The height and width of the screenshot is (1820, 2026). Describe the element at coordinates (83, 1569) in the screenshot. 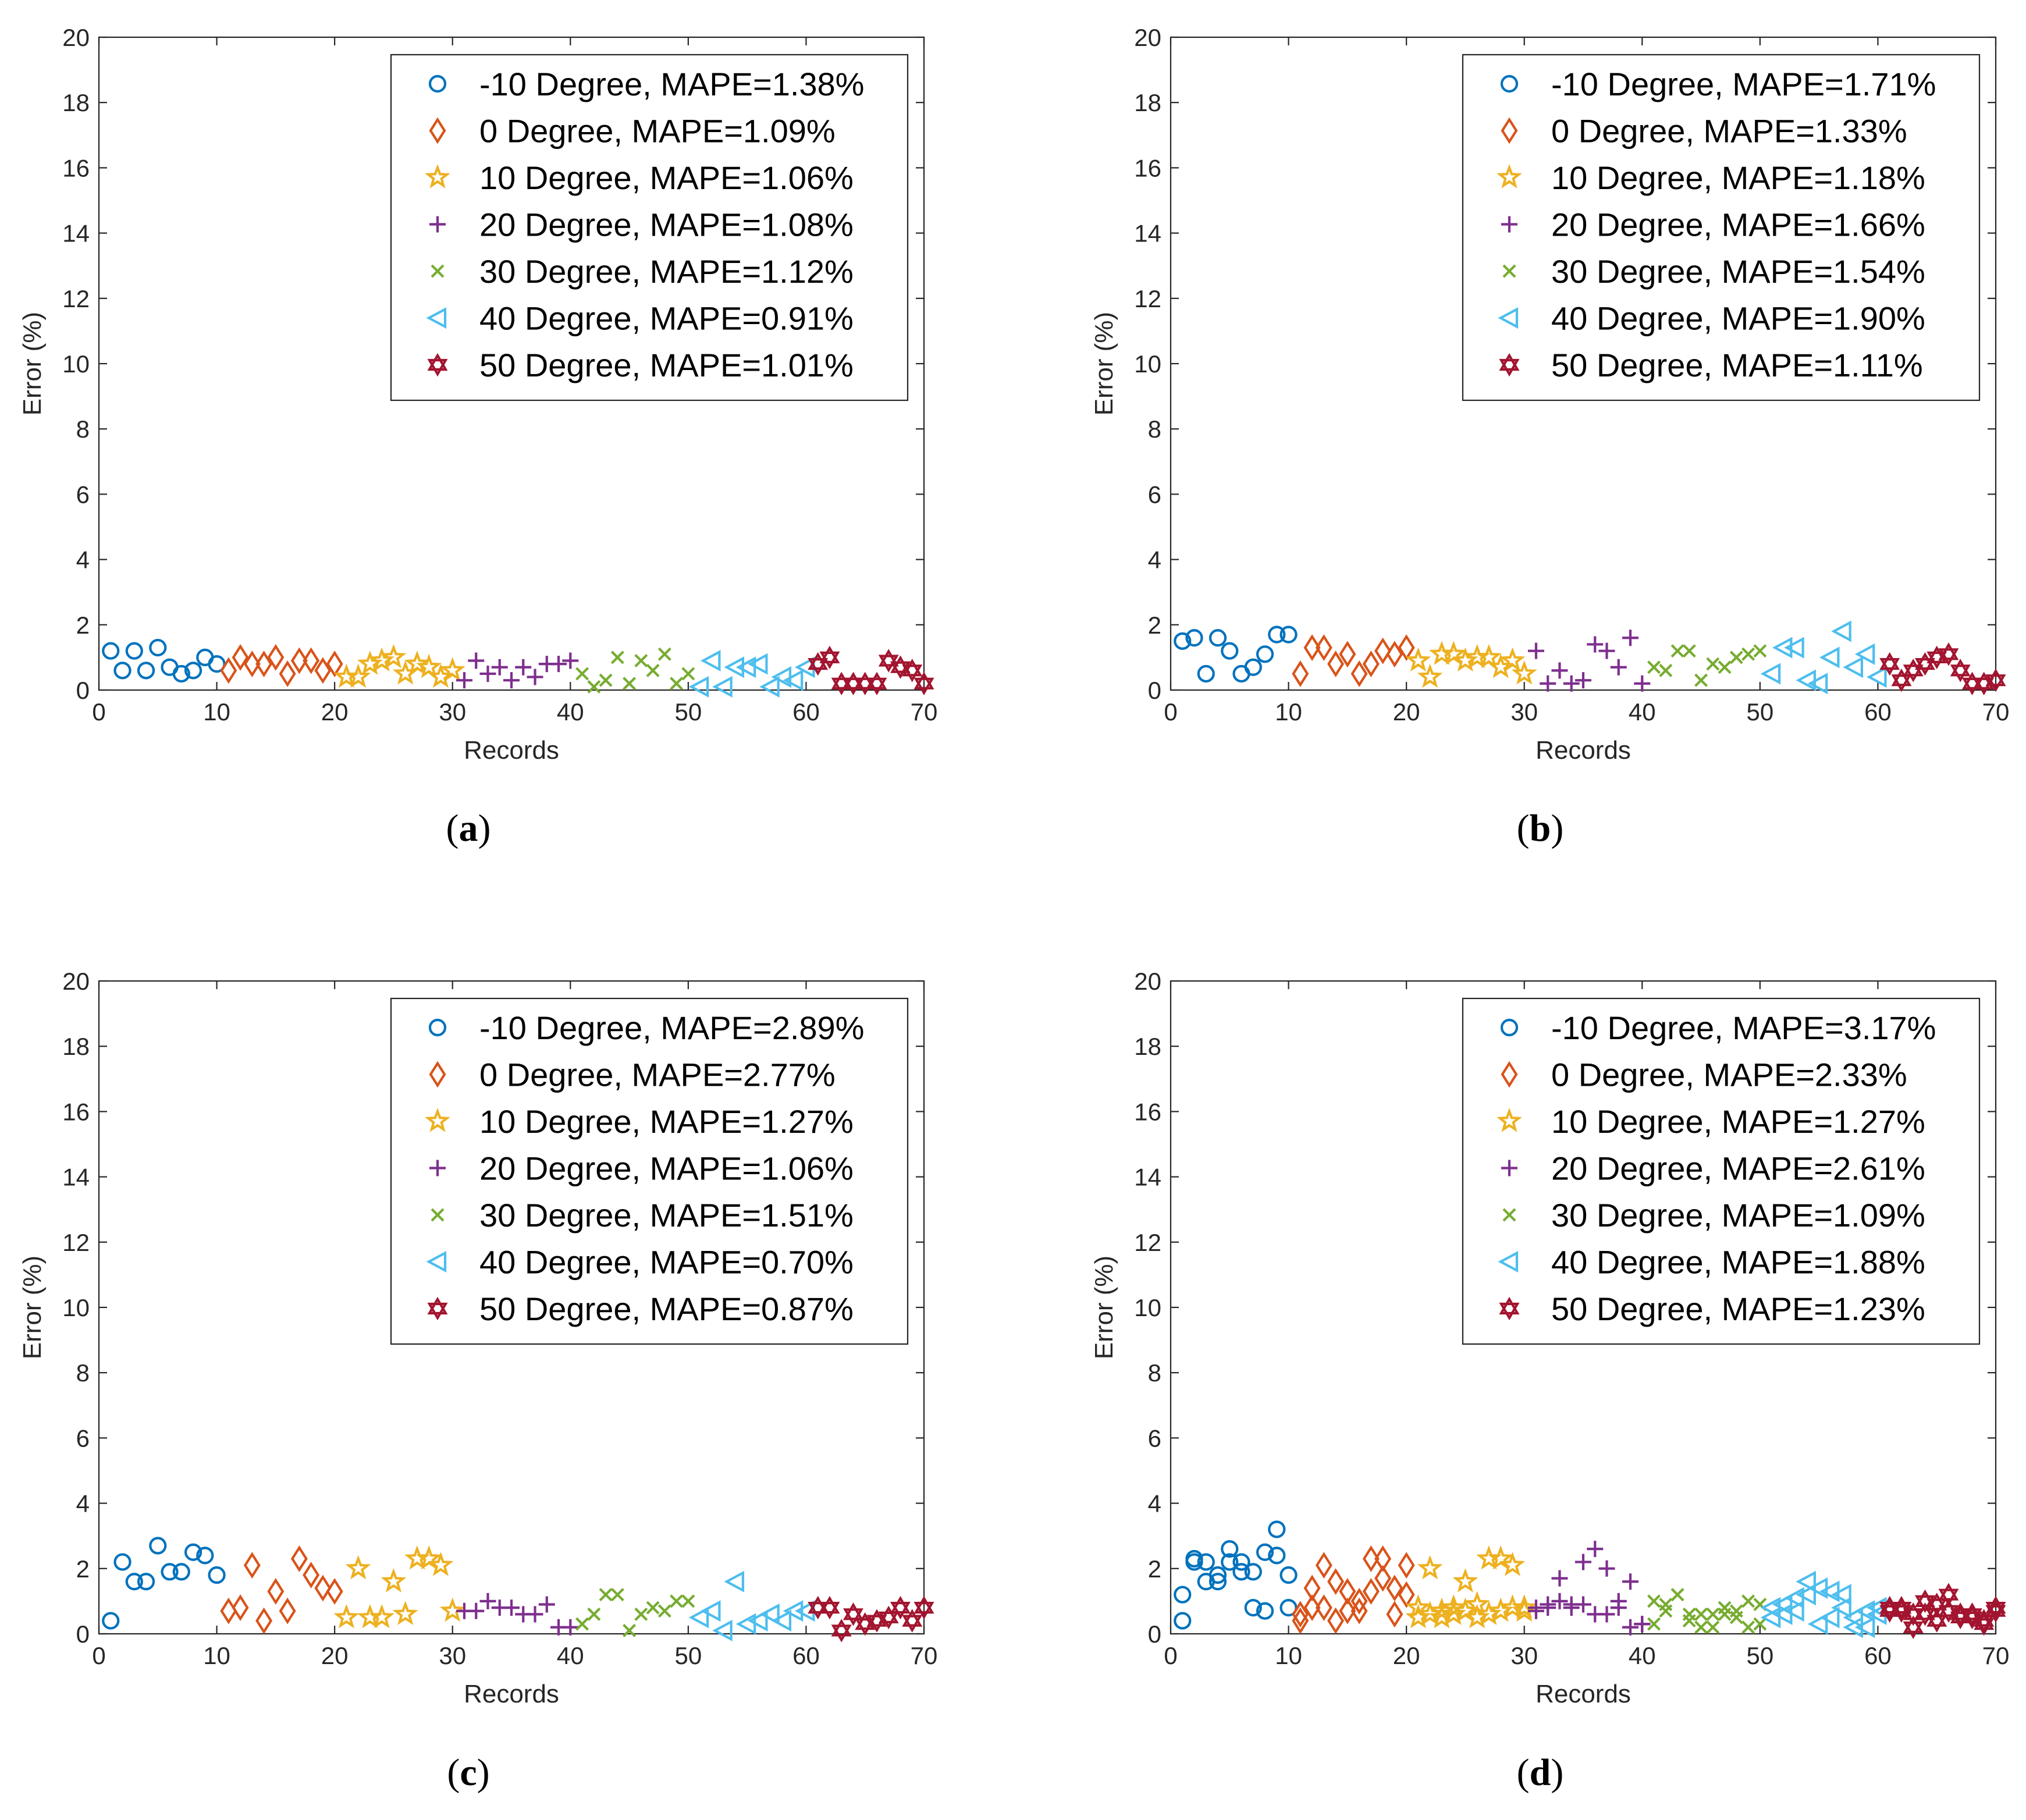

I see `y-tick-label: 2` at that location.